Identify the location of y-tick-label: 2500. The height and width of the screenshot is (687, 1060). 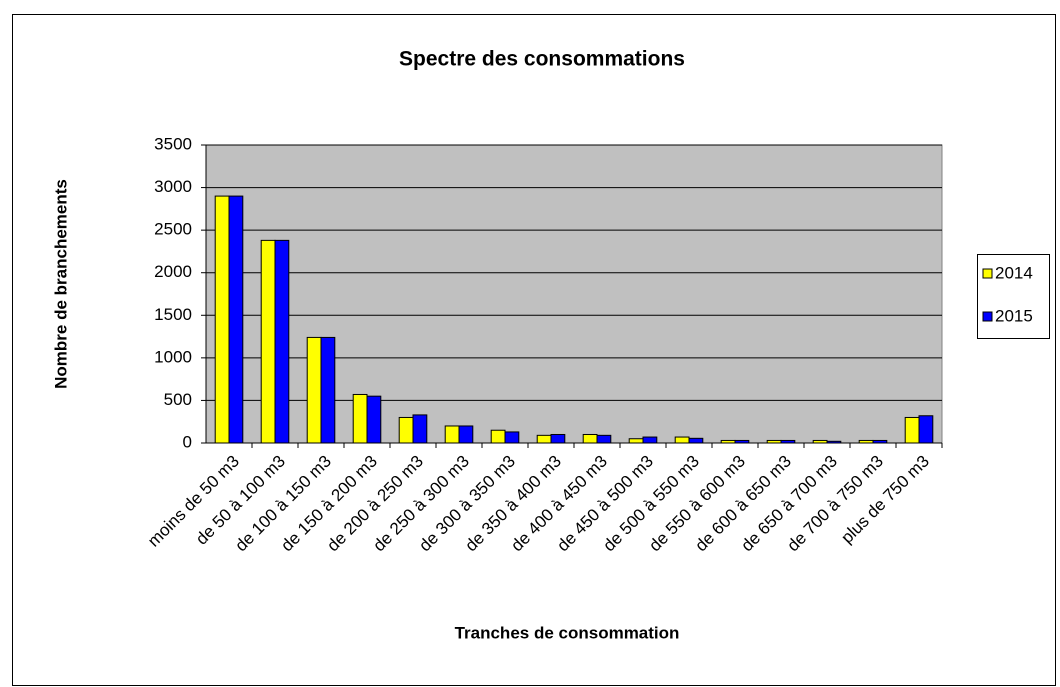
(173, 229).